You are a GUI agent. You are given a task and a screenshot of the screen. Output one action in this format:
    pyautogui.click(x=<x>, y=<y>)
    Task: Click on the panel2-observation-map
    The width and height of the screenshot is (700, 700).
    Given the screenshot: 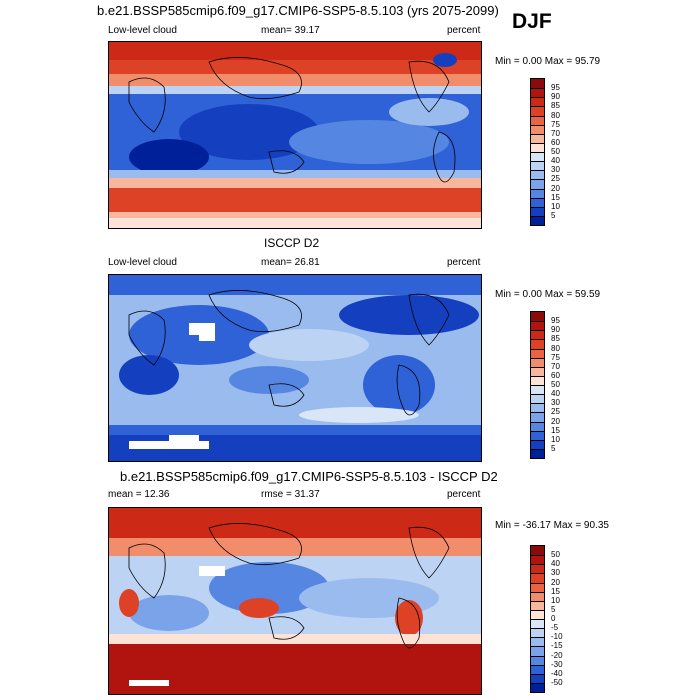 What is the action you would take?
    pyautogui.click(x=295, y=368)
    